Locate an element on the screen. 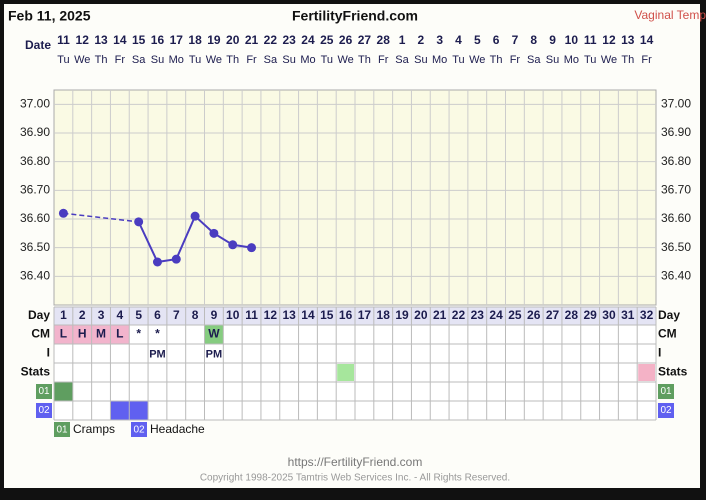 The height and width of the screenshot is (500, 706). legend-code: 01 is located at coordinates (62, 430).